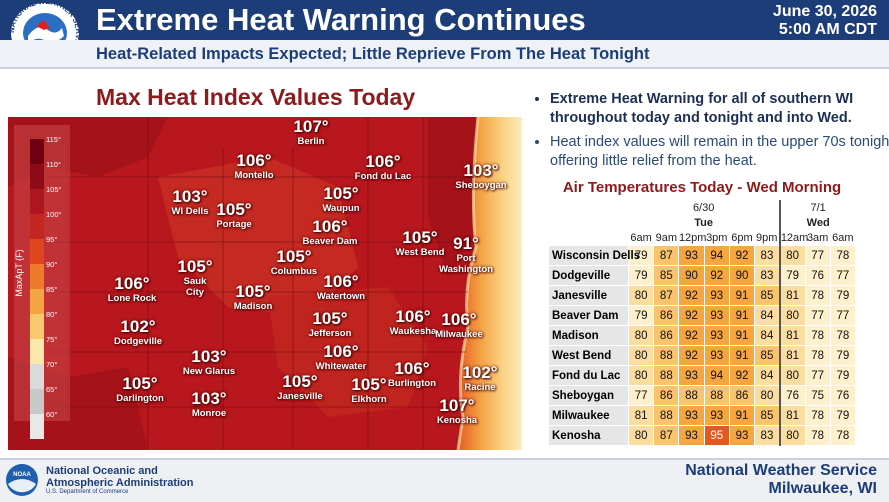  Describe the element at coordinates (824, 11) in the screenshot. I see `date: June 30, 2026` at that location.